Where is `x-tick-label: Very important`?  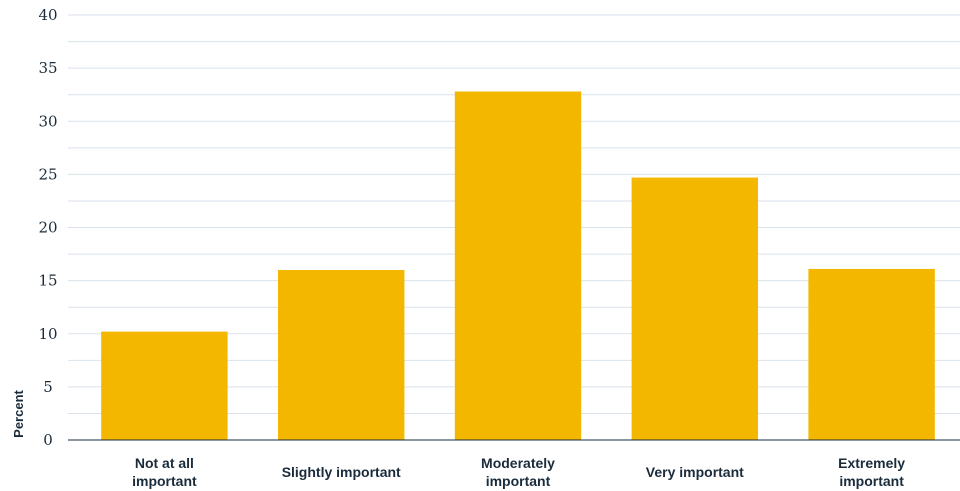 x-tick-label: Very important is located at coordinates (695, 472).